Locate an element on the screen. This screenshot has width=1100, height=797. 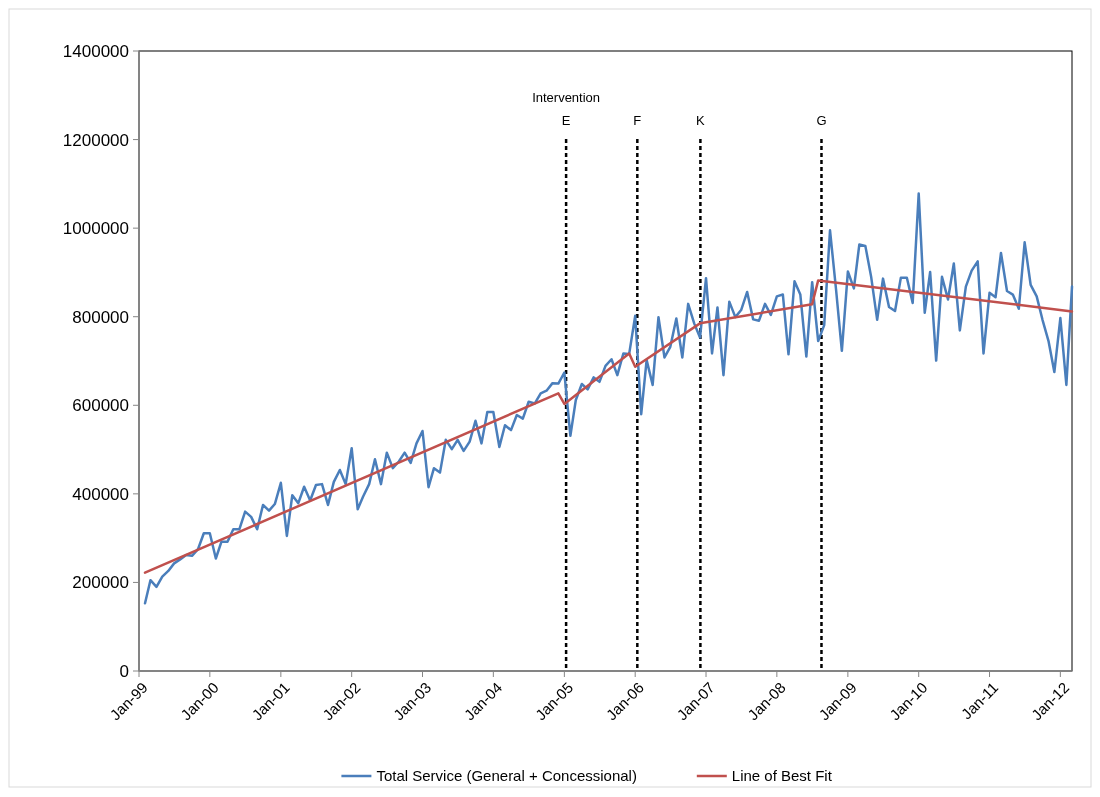
y-tick-label: 1200000 is located at coordinates (95, 140).